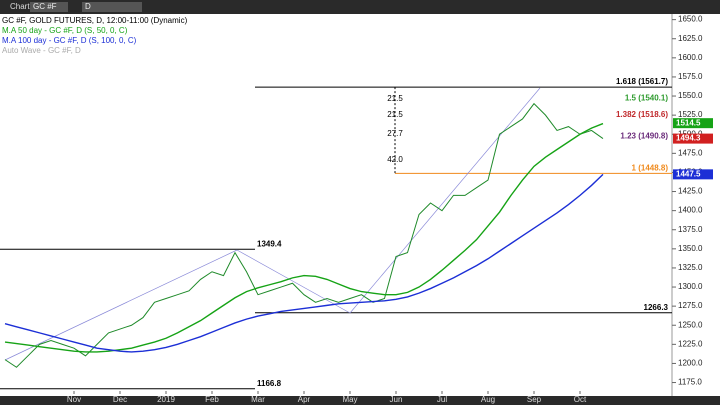 This screenshot has width=720, height=405. What do you see at coordinates (644, 135) in the screenshot?
I see `level-label: 1.23 (1490.8)` at bounding box center [644, 135].